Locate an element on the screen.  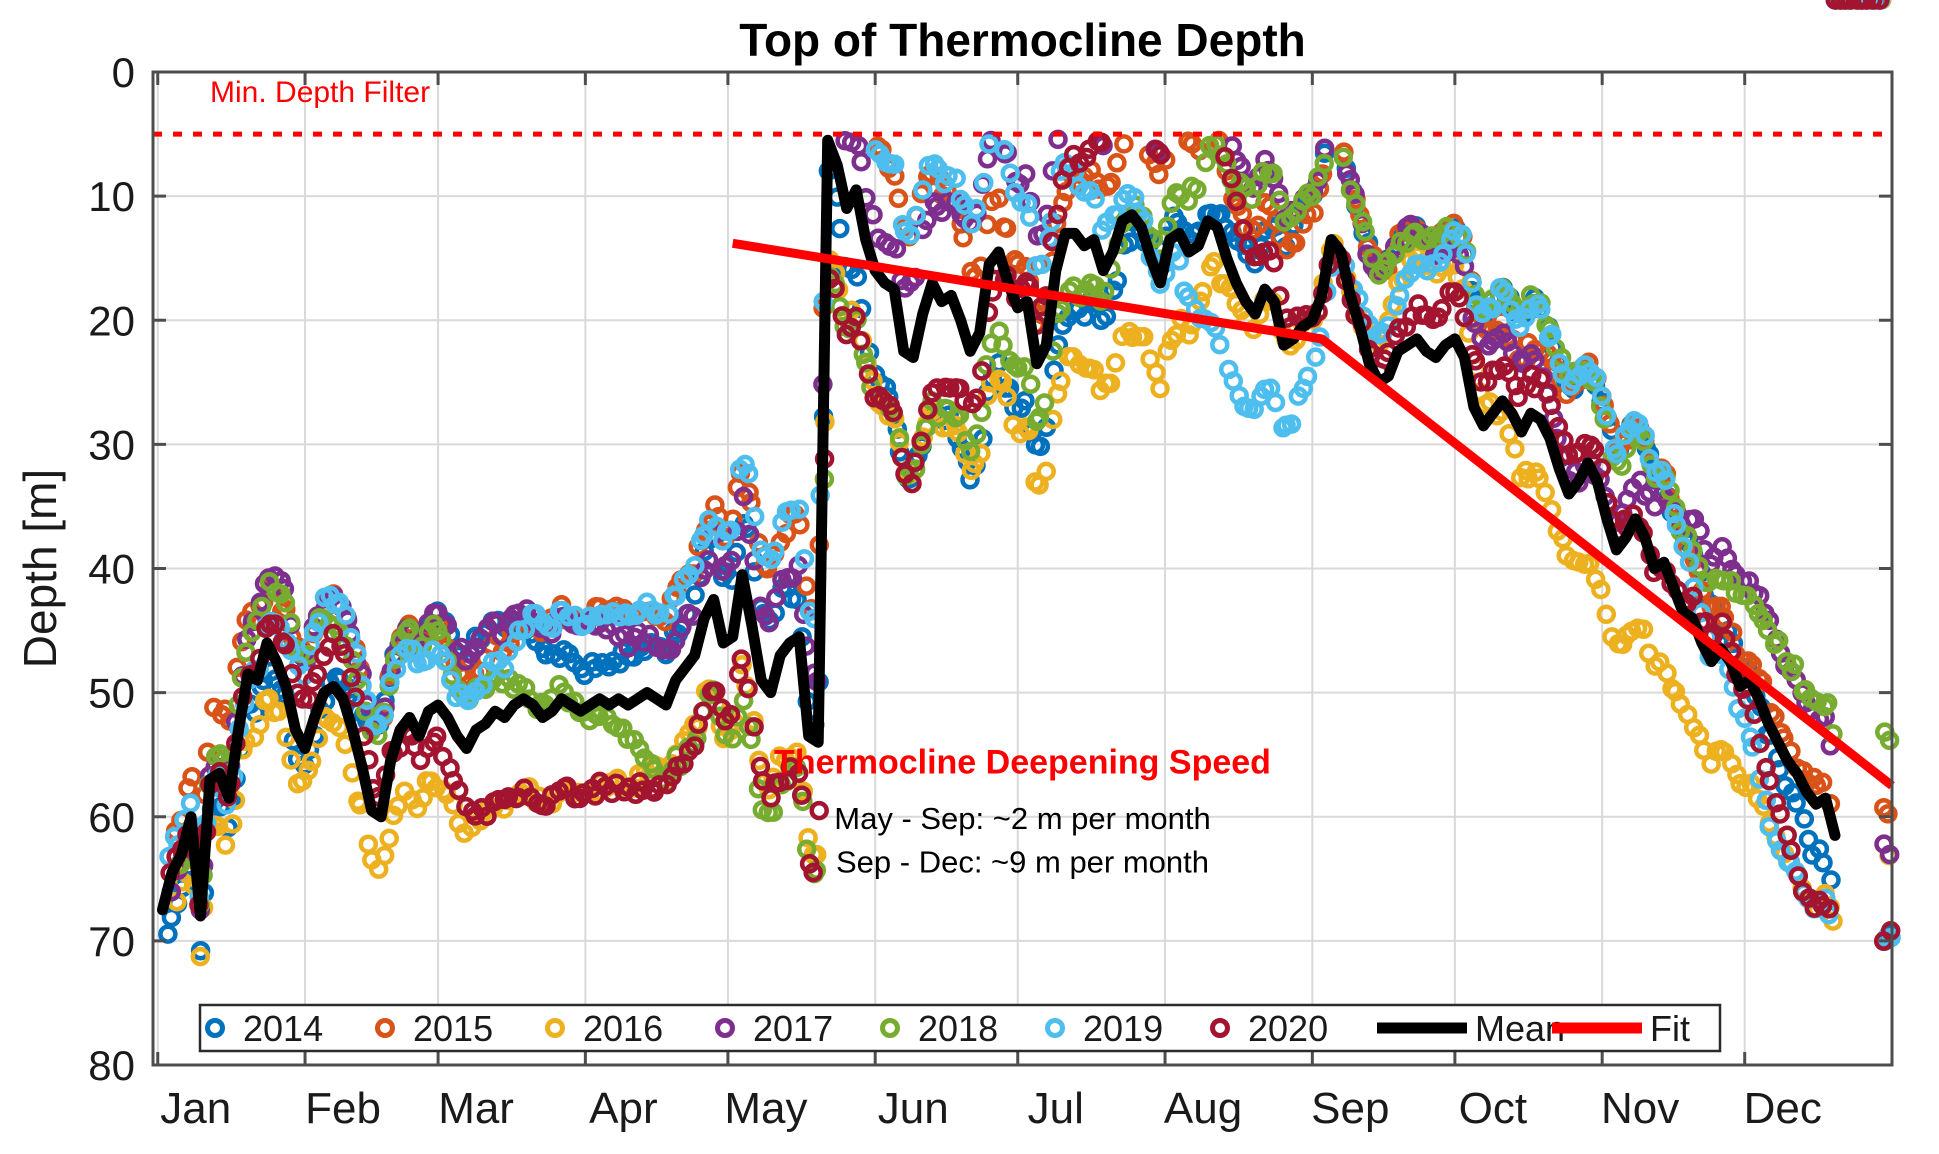
legend-item-2015: 2015 is located at coordinates (434, 1028).